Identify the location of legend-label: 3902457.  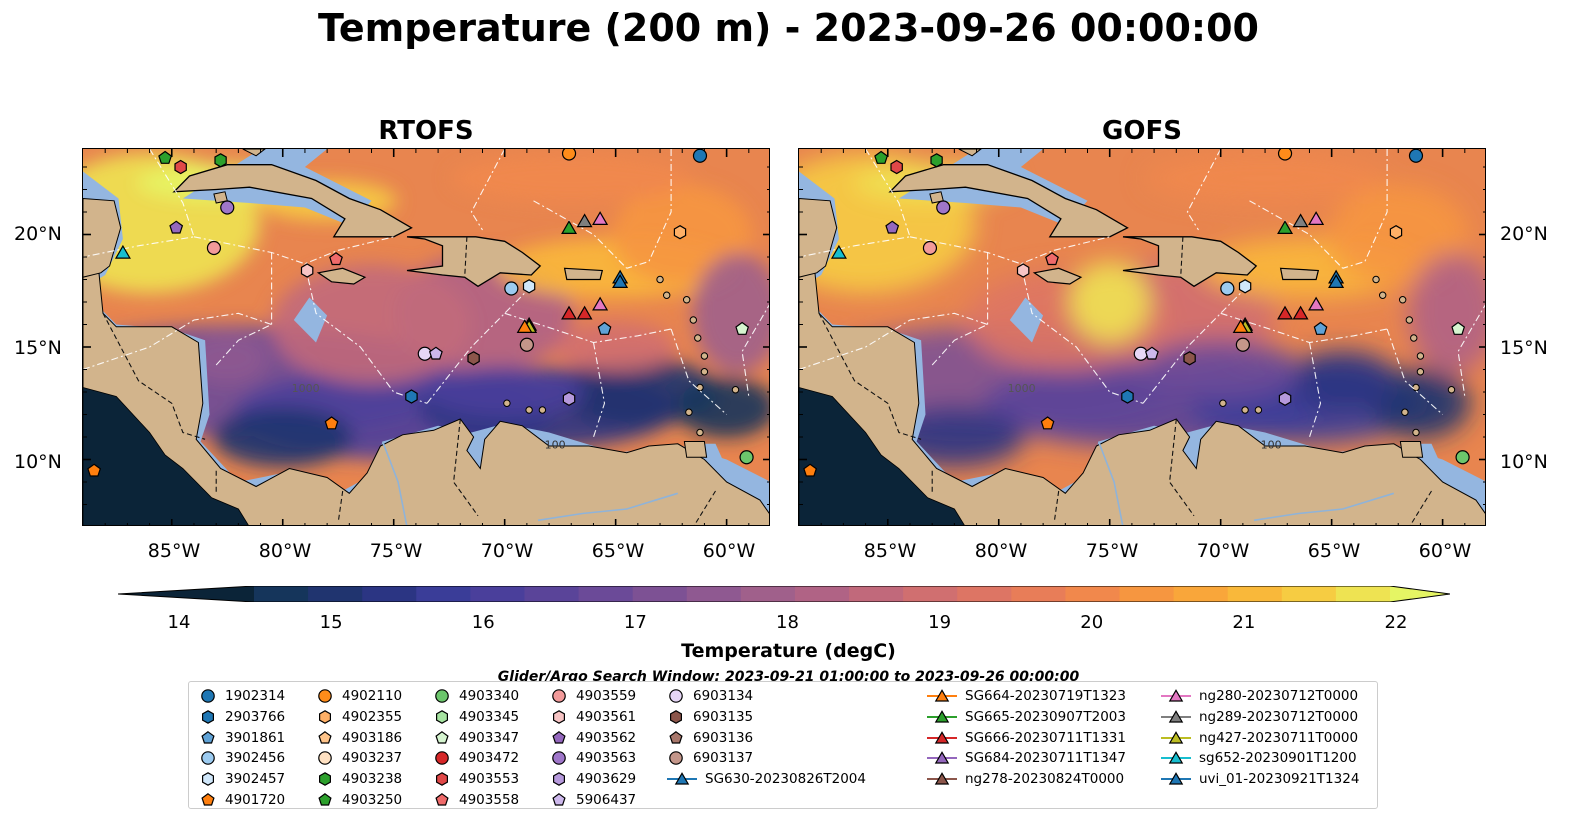
(255, 779).